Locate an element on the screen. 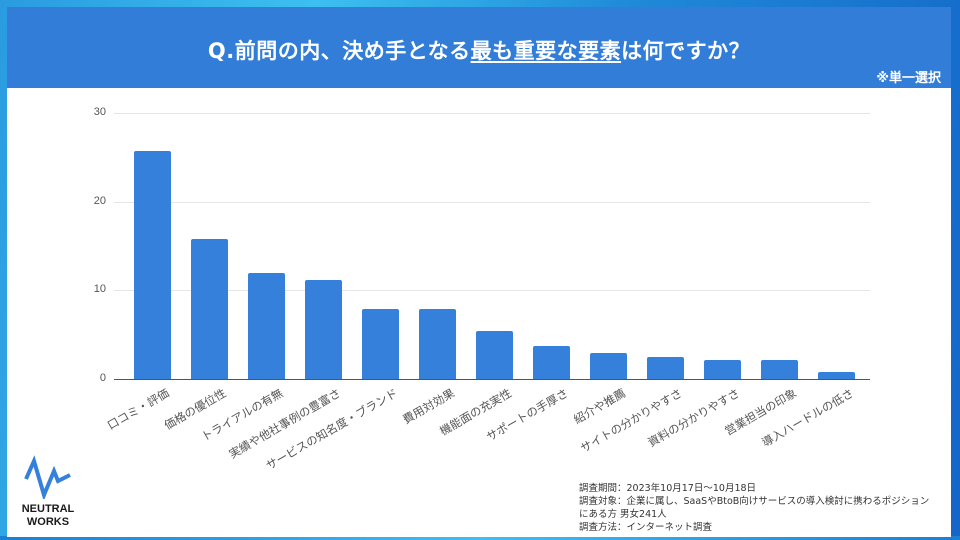  x-axis-label: サイトの分かりやすさ is located at coordinates (631, 420).